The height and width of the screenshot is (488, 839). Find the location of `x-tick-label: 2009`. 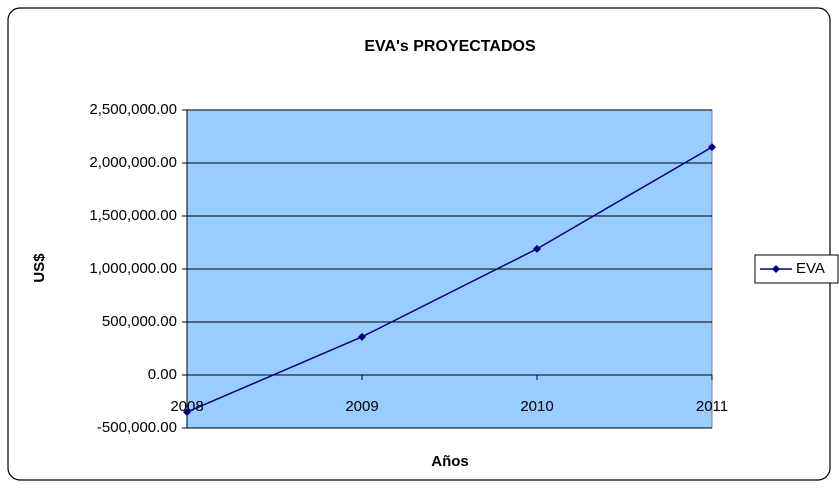

x-tick-label: 2009 is located at coordinates (361, 406).